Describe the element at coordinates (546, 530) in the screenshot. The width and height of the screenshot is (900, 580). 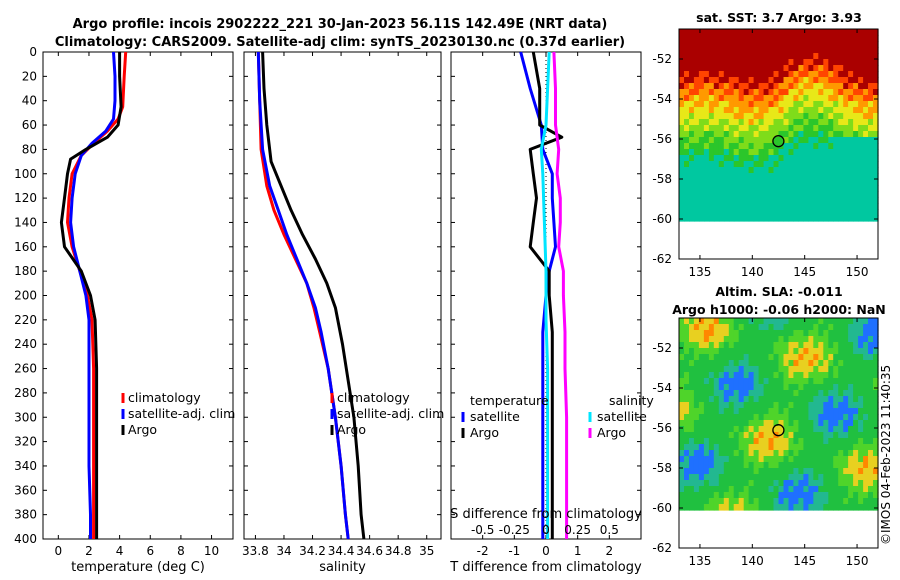
I see `s-tick-label: 0` at that location.